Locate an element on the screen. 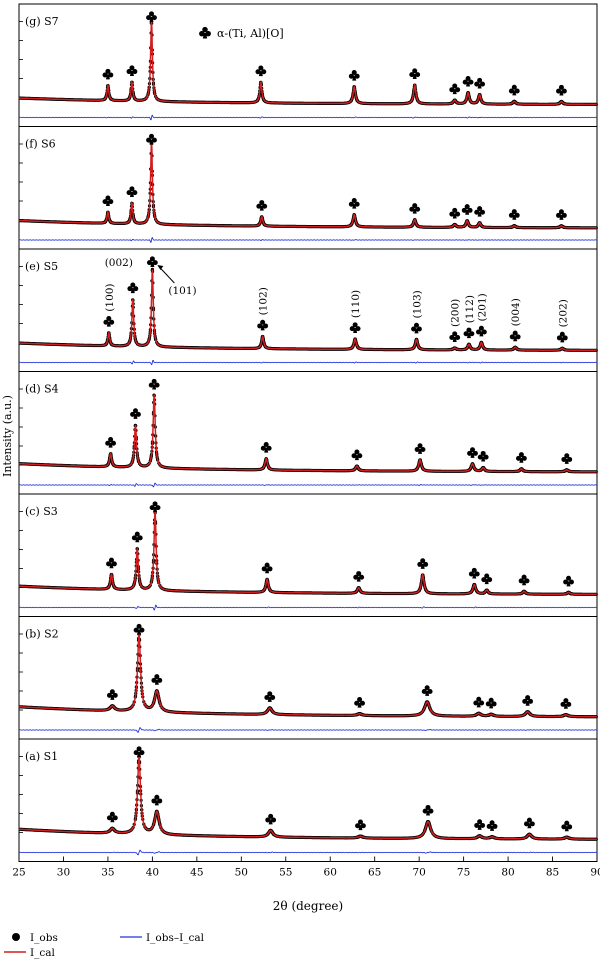 The width and height of the screenshot is (600, 959). hkl-label: (200) is located at coordinates (456, 313).